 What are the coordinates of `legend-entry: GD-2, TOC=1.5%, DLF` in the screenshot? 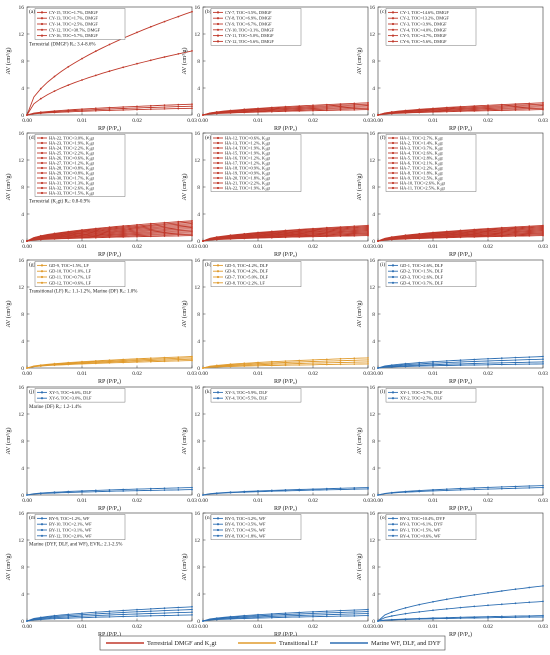 It's located at (421, 272).